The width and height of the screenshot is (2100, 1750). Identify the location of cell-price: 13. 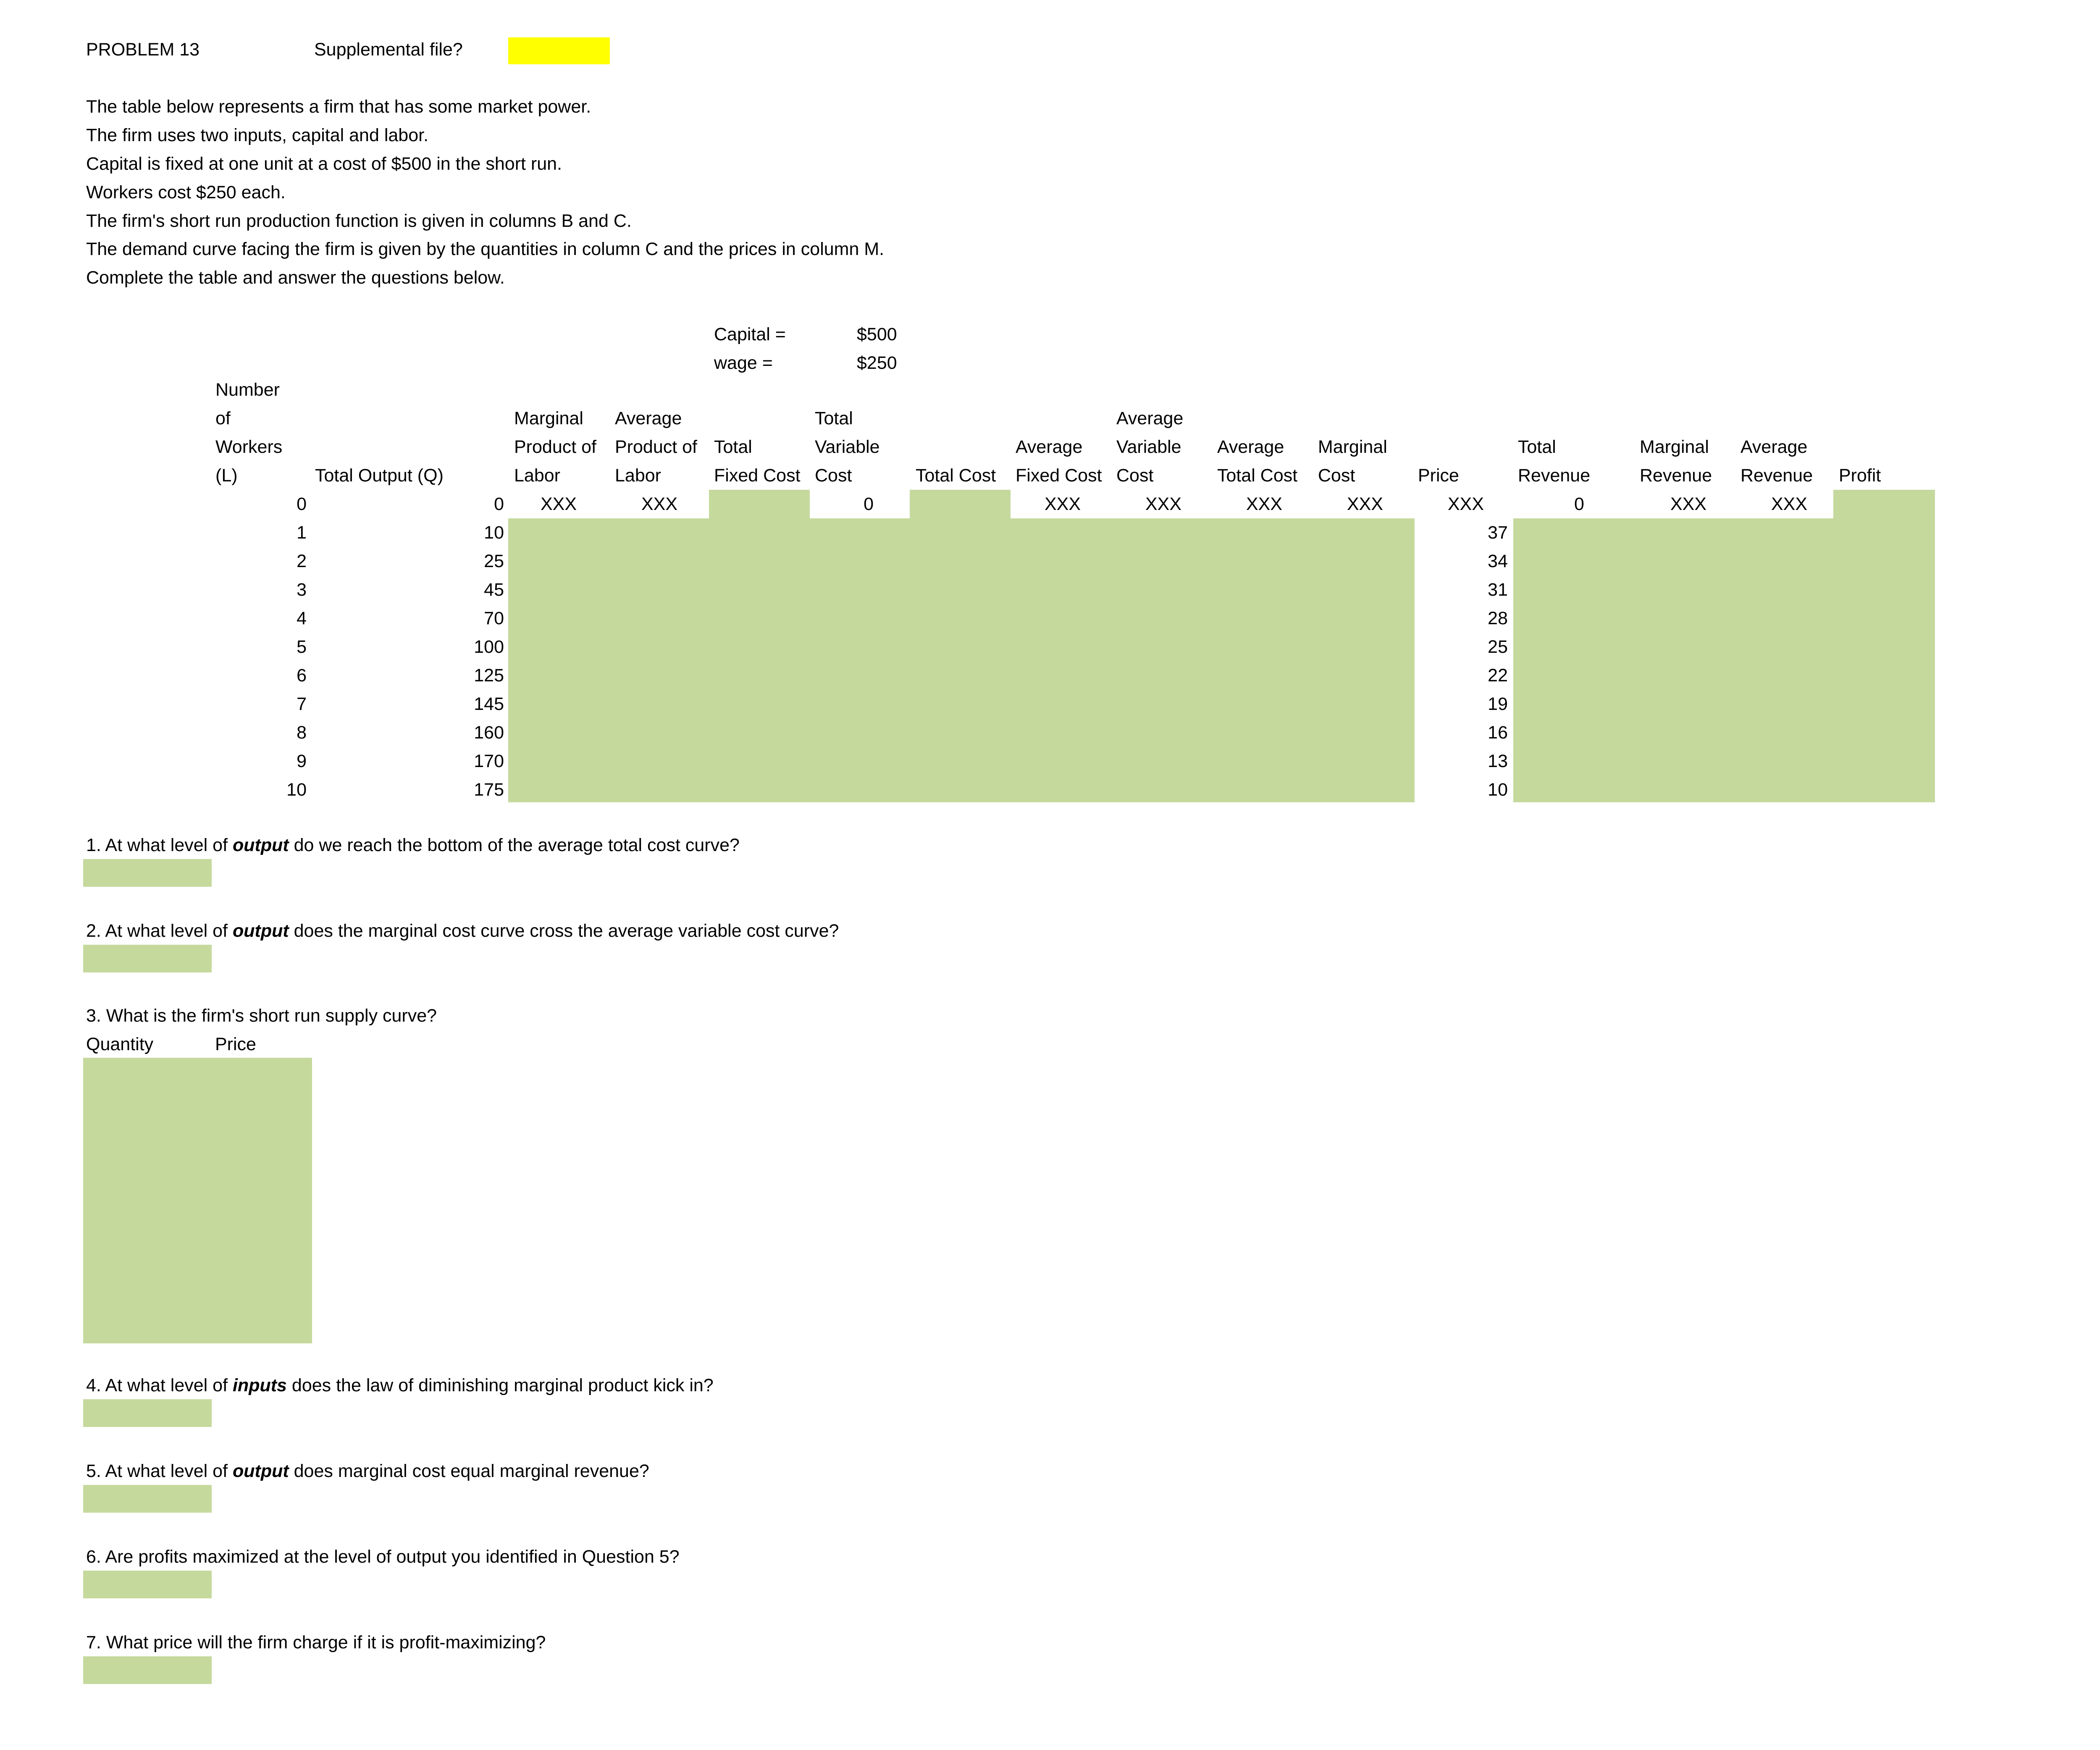
(1498, 761).